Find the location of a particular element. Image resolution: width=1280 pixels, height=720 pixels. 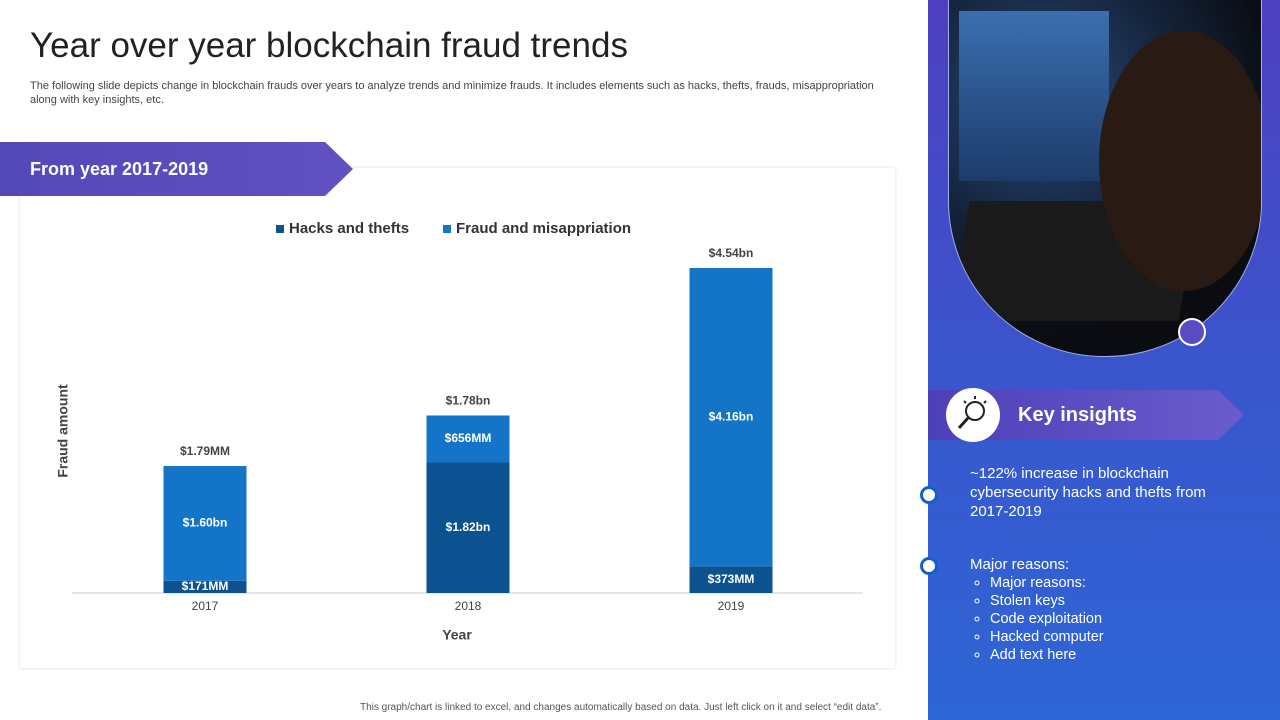

reason: Stolen keys is located at coordinates (1115, 601).